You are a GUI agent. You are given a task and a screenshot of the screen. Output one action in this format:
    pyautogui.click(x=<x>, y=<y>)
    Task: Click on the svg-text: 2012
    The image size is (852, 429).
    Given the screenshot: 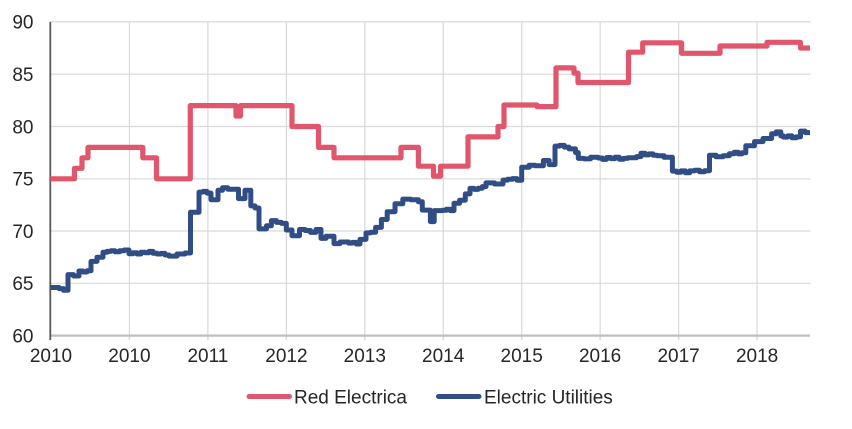 What is the action you would take?
    pyautogui.click(x=286, y=356)
    